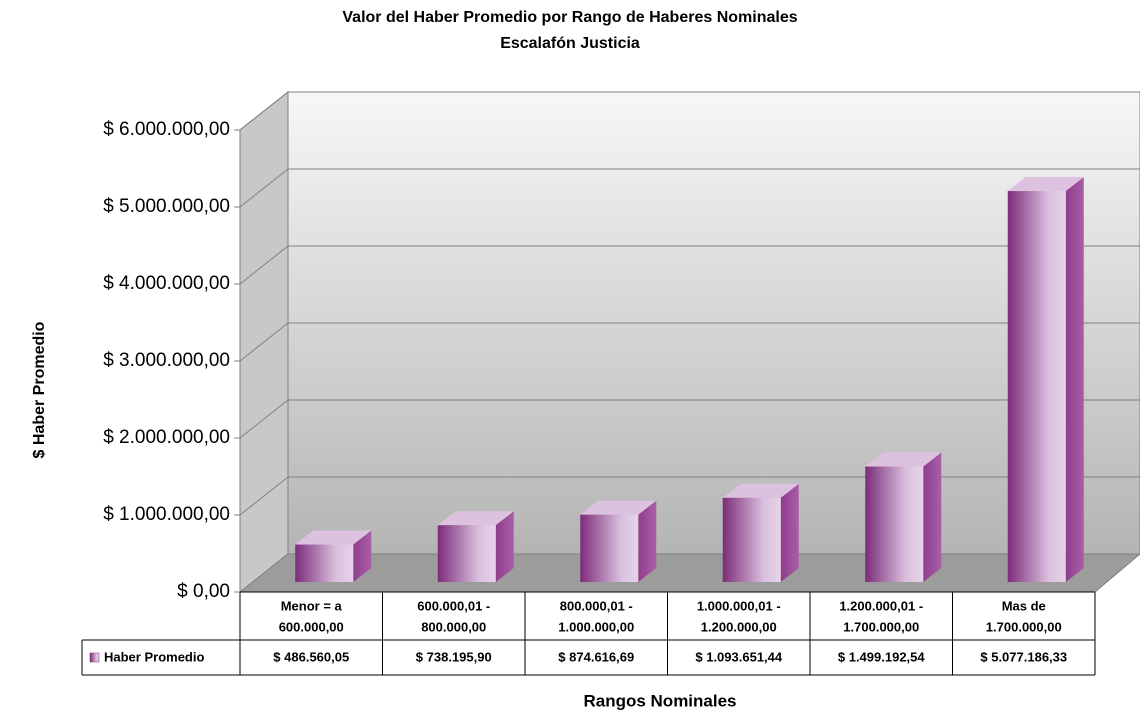  What do you see at coordinates (739, 626) in the screenshot?
I see `x-tick-label: 1.200.000,00` at bounding box center [739, 626].